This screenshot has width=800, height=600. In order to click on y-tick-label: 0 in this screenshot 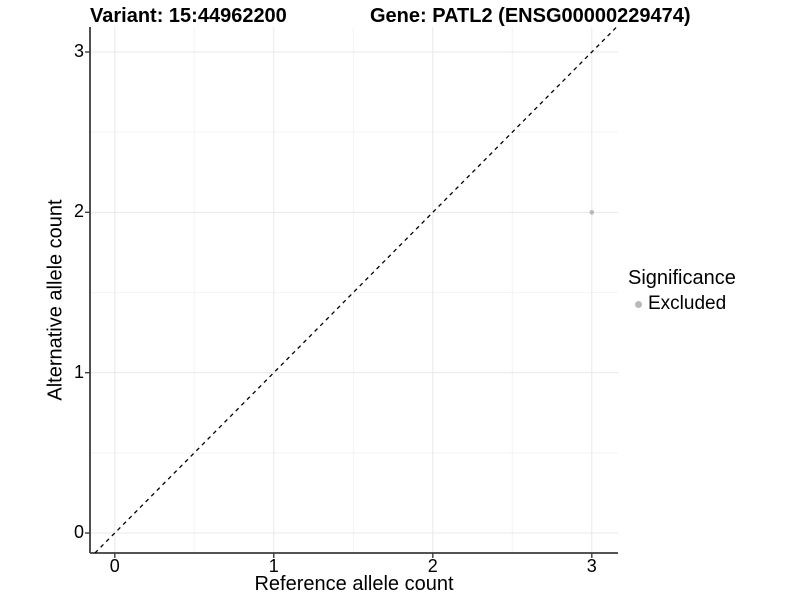, I will do `click(78, 532)`.